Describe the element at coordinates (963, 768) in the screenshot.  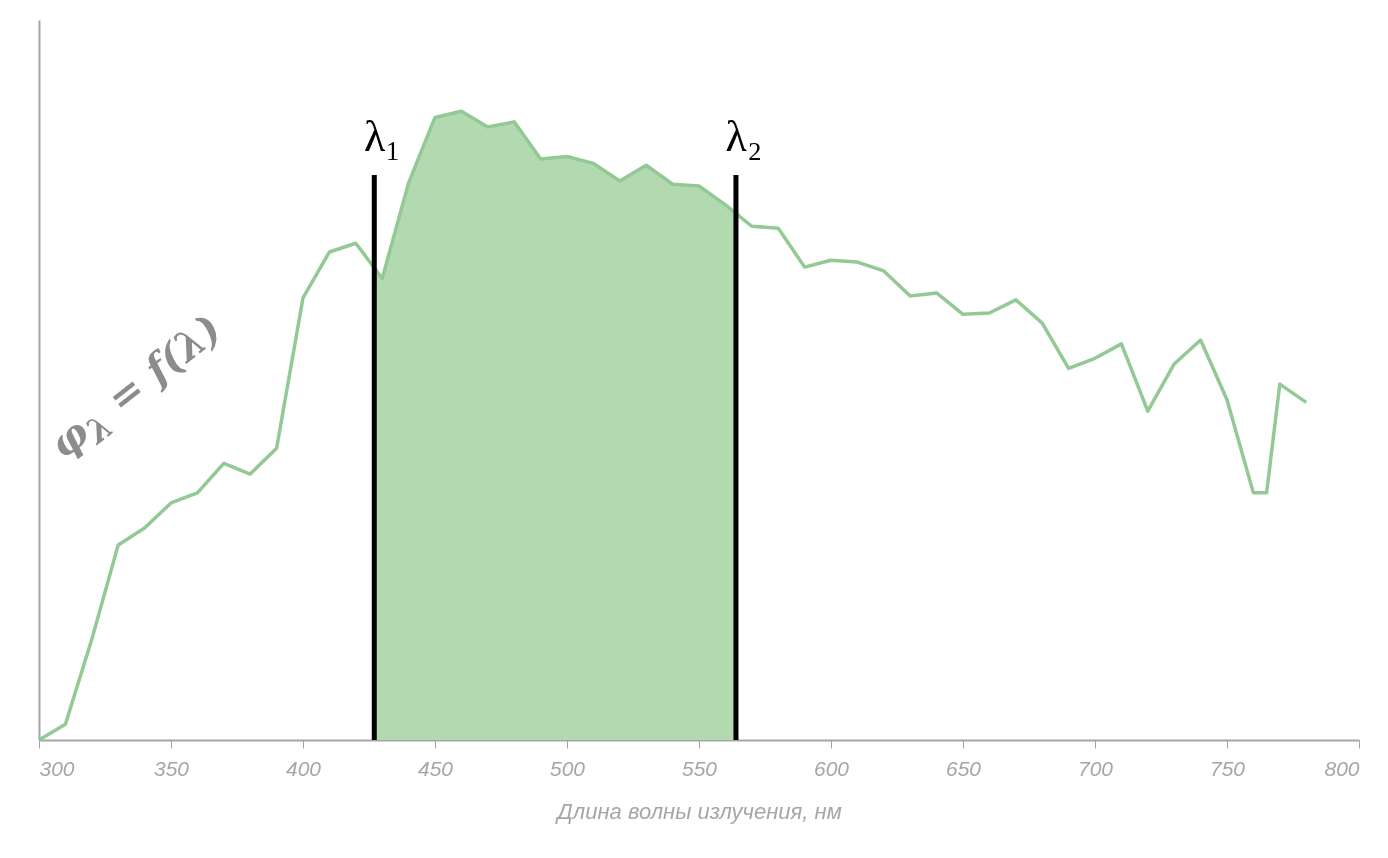
I see `x-tick-label: 650` at that location.